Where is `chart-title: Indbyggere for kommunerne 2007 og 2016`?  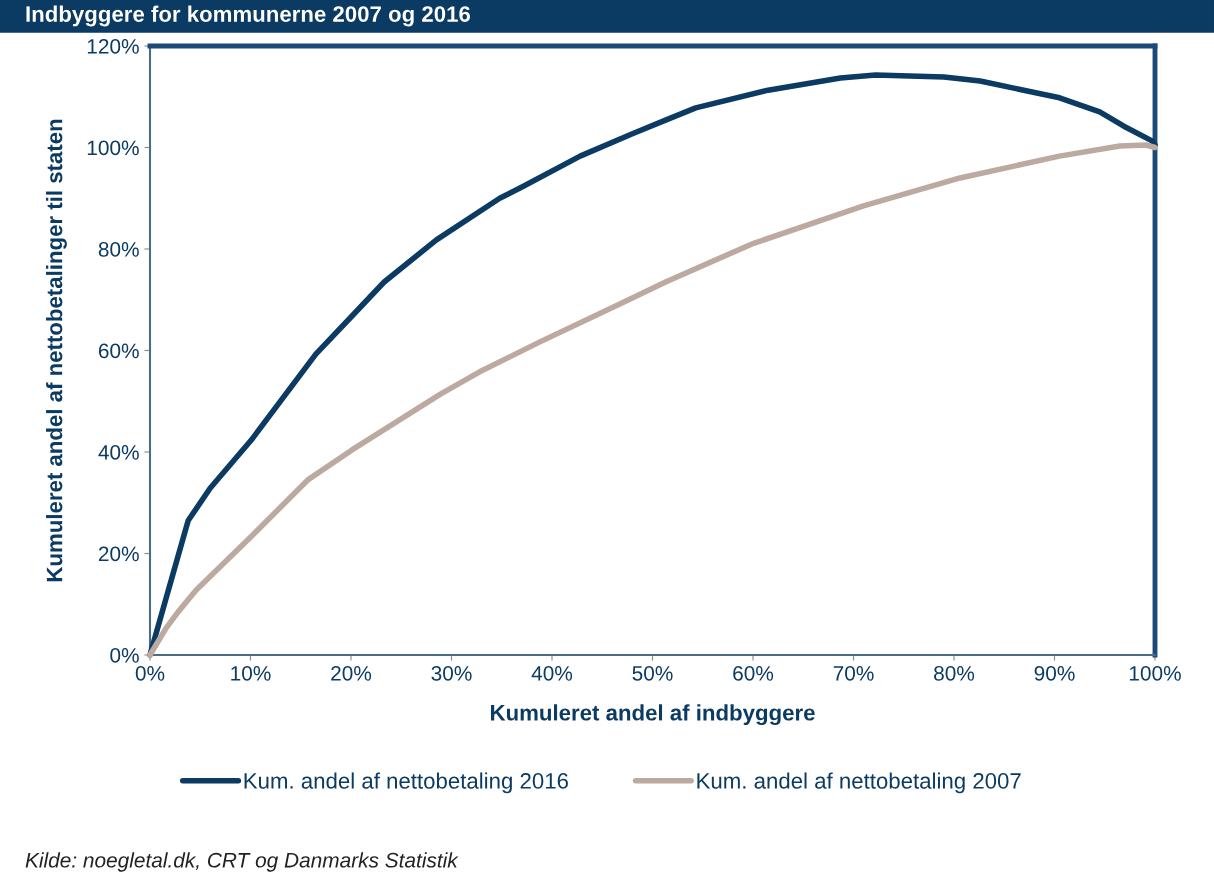 chart-title: Indbyggere for kommunerne 2007 og 2016 is located at coordinates (248, 16).